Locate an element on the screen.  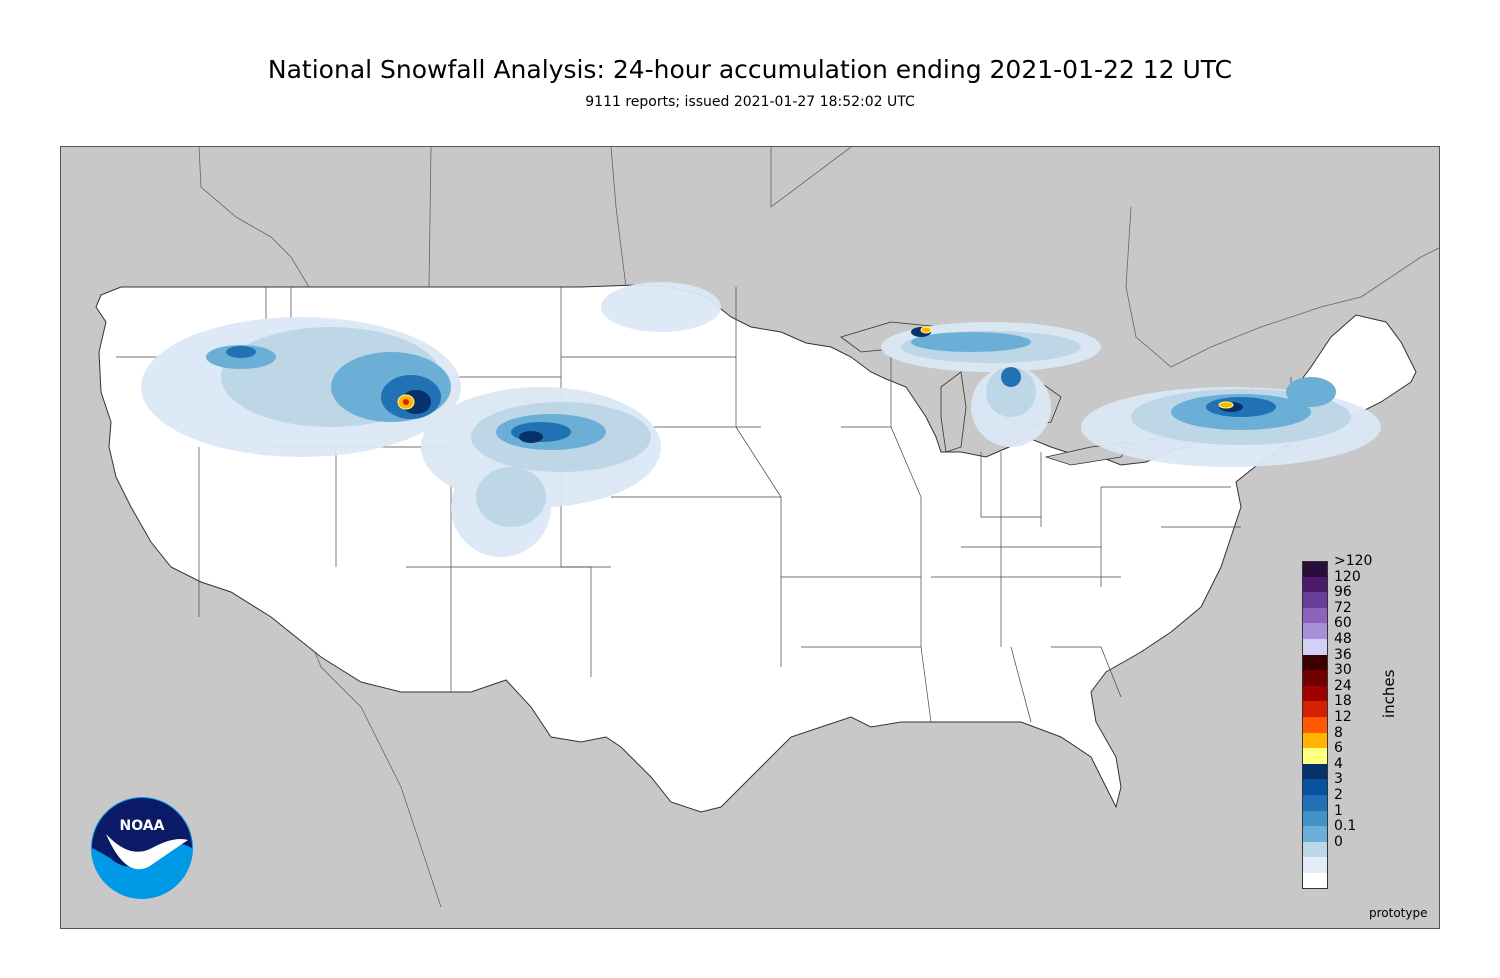
legend-label: 0 is located at coordinates (1338, 841).